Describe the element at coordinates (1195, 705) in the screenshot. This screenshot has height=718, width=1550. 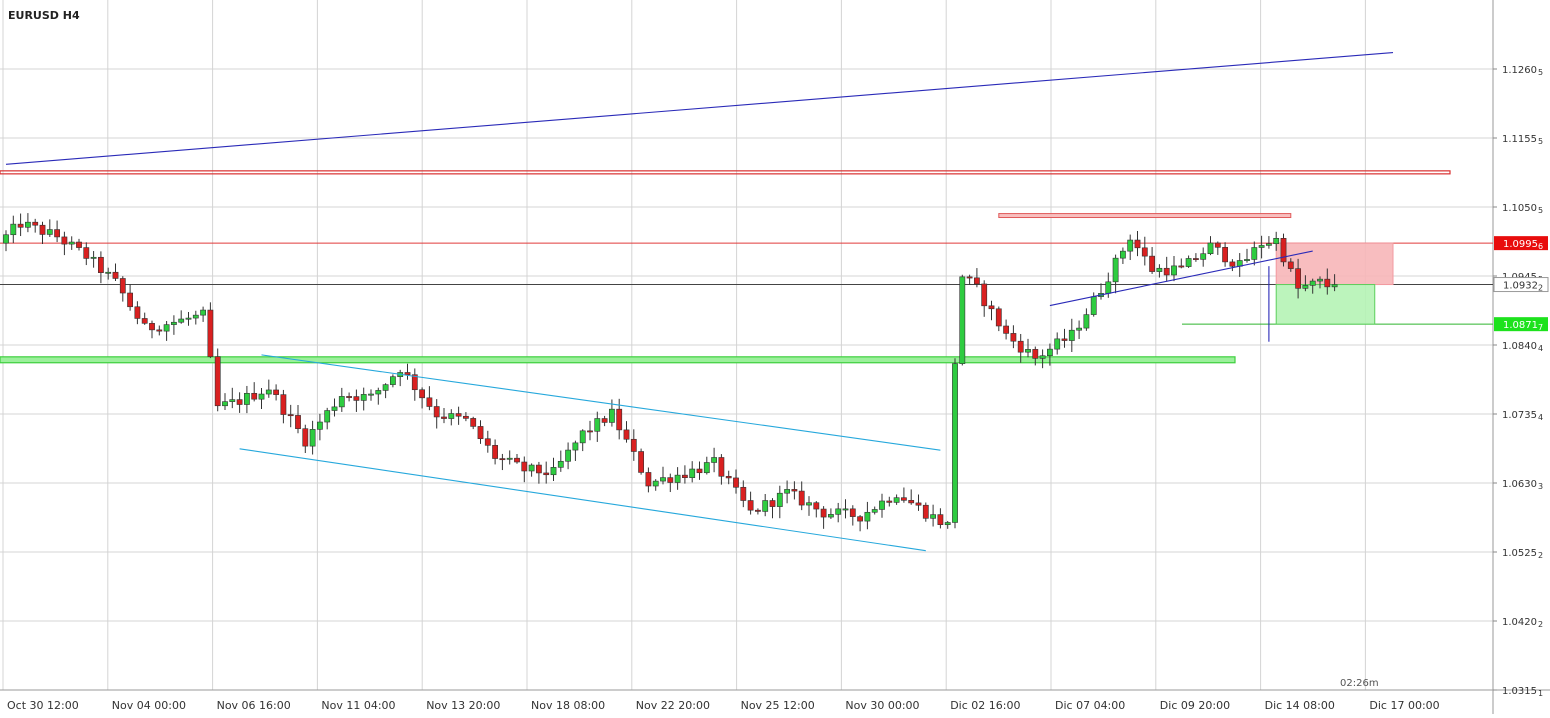
I see `time-tick-label: Dic 09 20:00` at that location.